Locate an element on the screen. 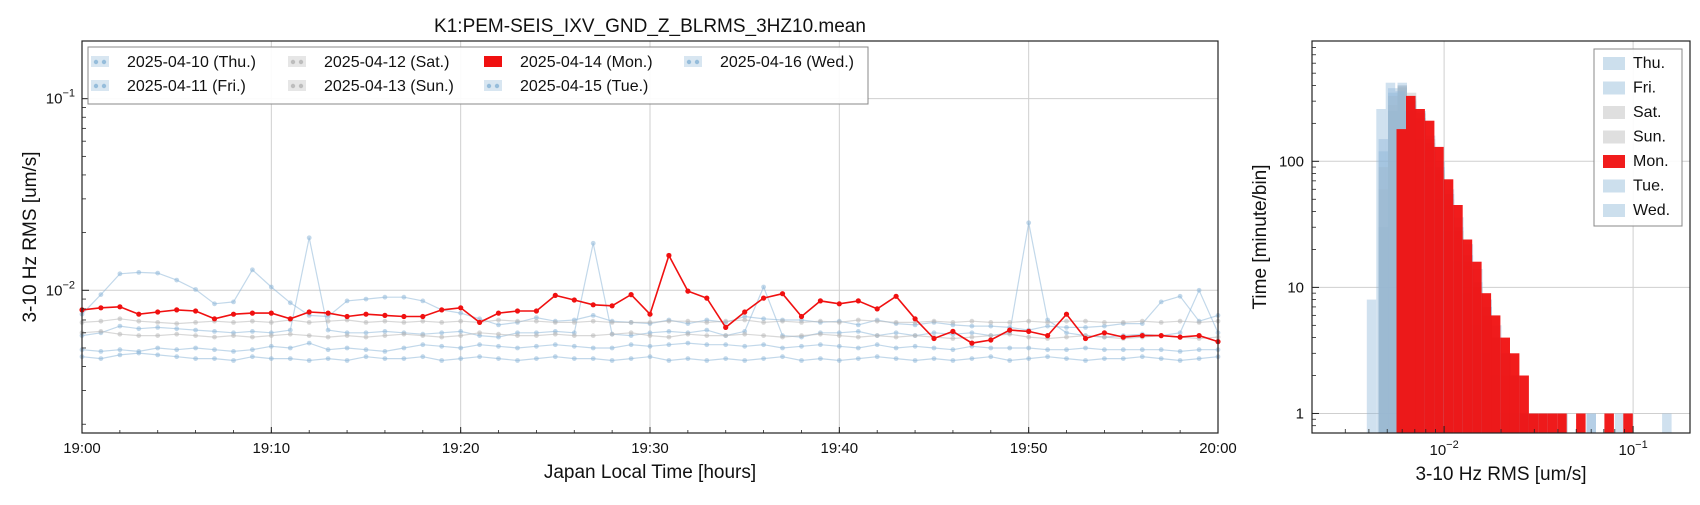 Image resolution: width=1700 pixels, height=505 pixels. histogram-y-axis-label: Time [minute/bin] is located at coordinates (1260, 236).